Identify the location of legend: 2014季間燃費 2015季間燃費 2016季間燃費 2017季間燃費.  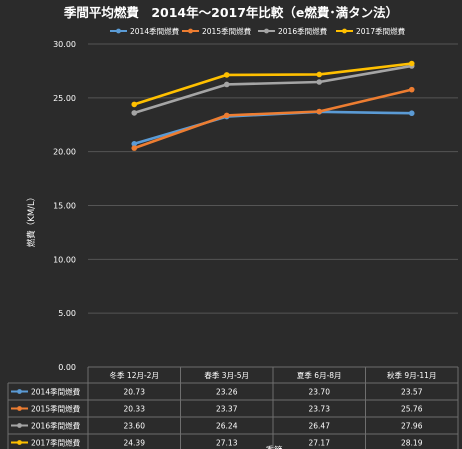
(258, 31).